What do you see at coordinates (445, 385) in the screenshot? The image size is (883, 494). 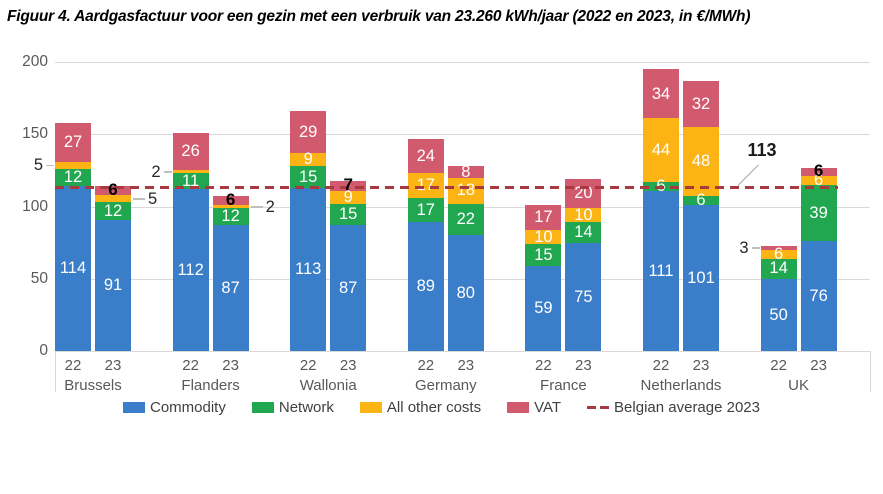 I see `country-label: Germany` at bounding box center [445, 385].